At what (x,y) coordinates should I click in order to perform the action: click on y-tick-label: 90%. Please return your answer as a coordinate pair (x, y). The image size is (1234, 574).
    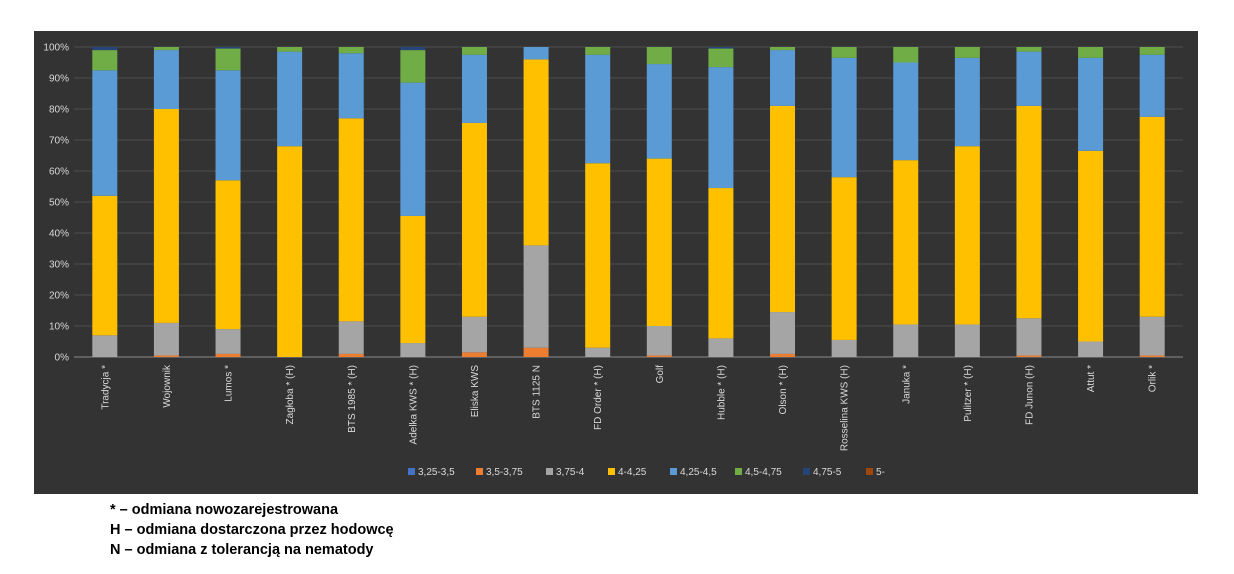
    Looking at the image, I should click on (59, 79).